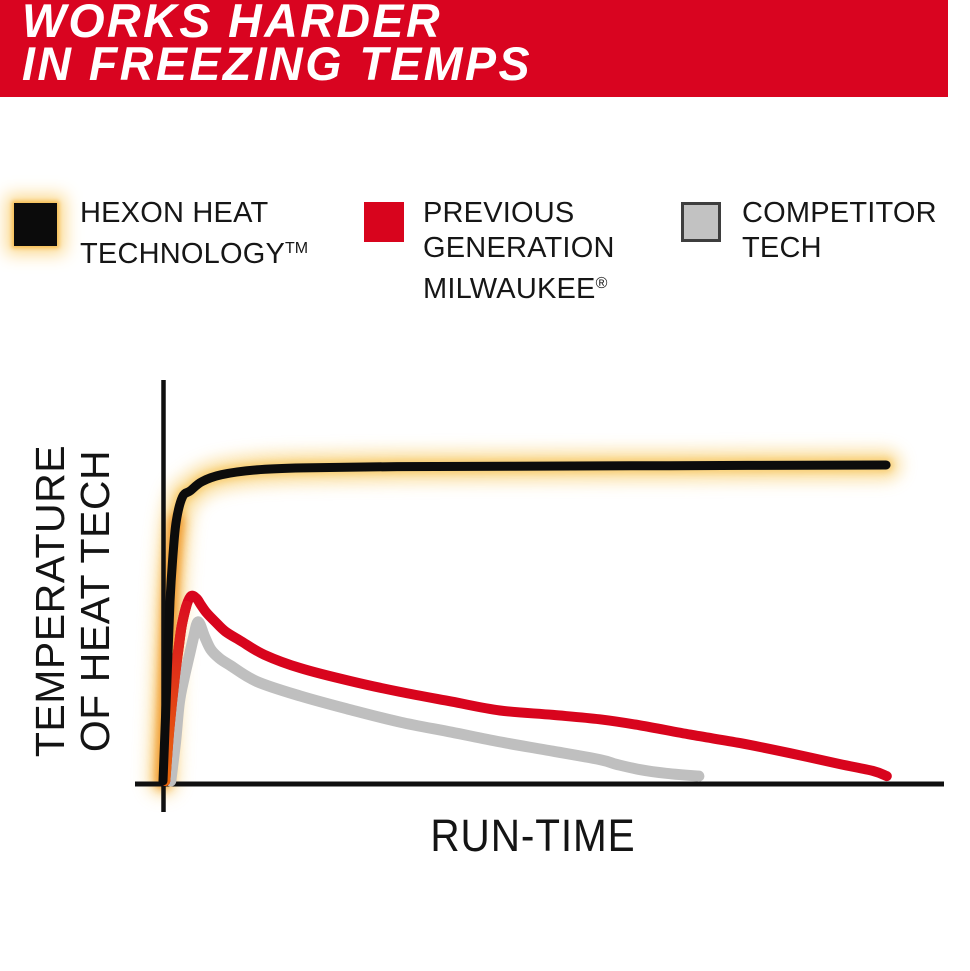 The height and width of the screenshot is (971, 970). What do you see at coordinates (839, 231) in the screenshot?
I see `legend-label-competitor: COMPETITOR TECH` at bounding box center [839, 231].